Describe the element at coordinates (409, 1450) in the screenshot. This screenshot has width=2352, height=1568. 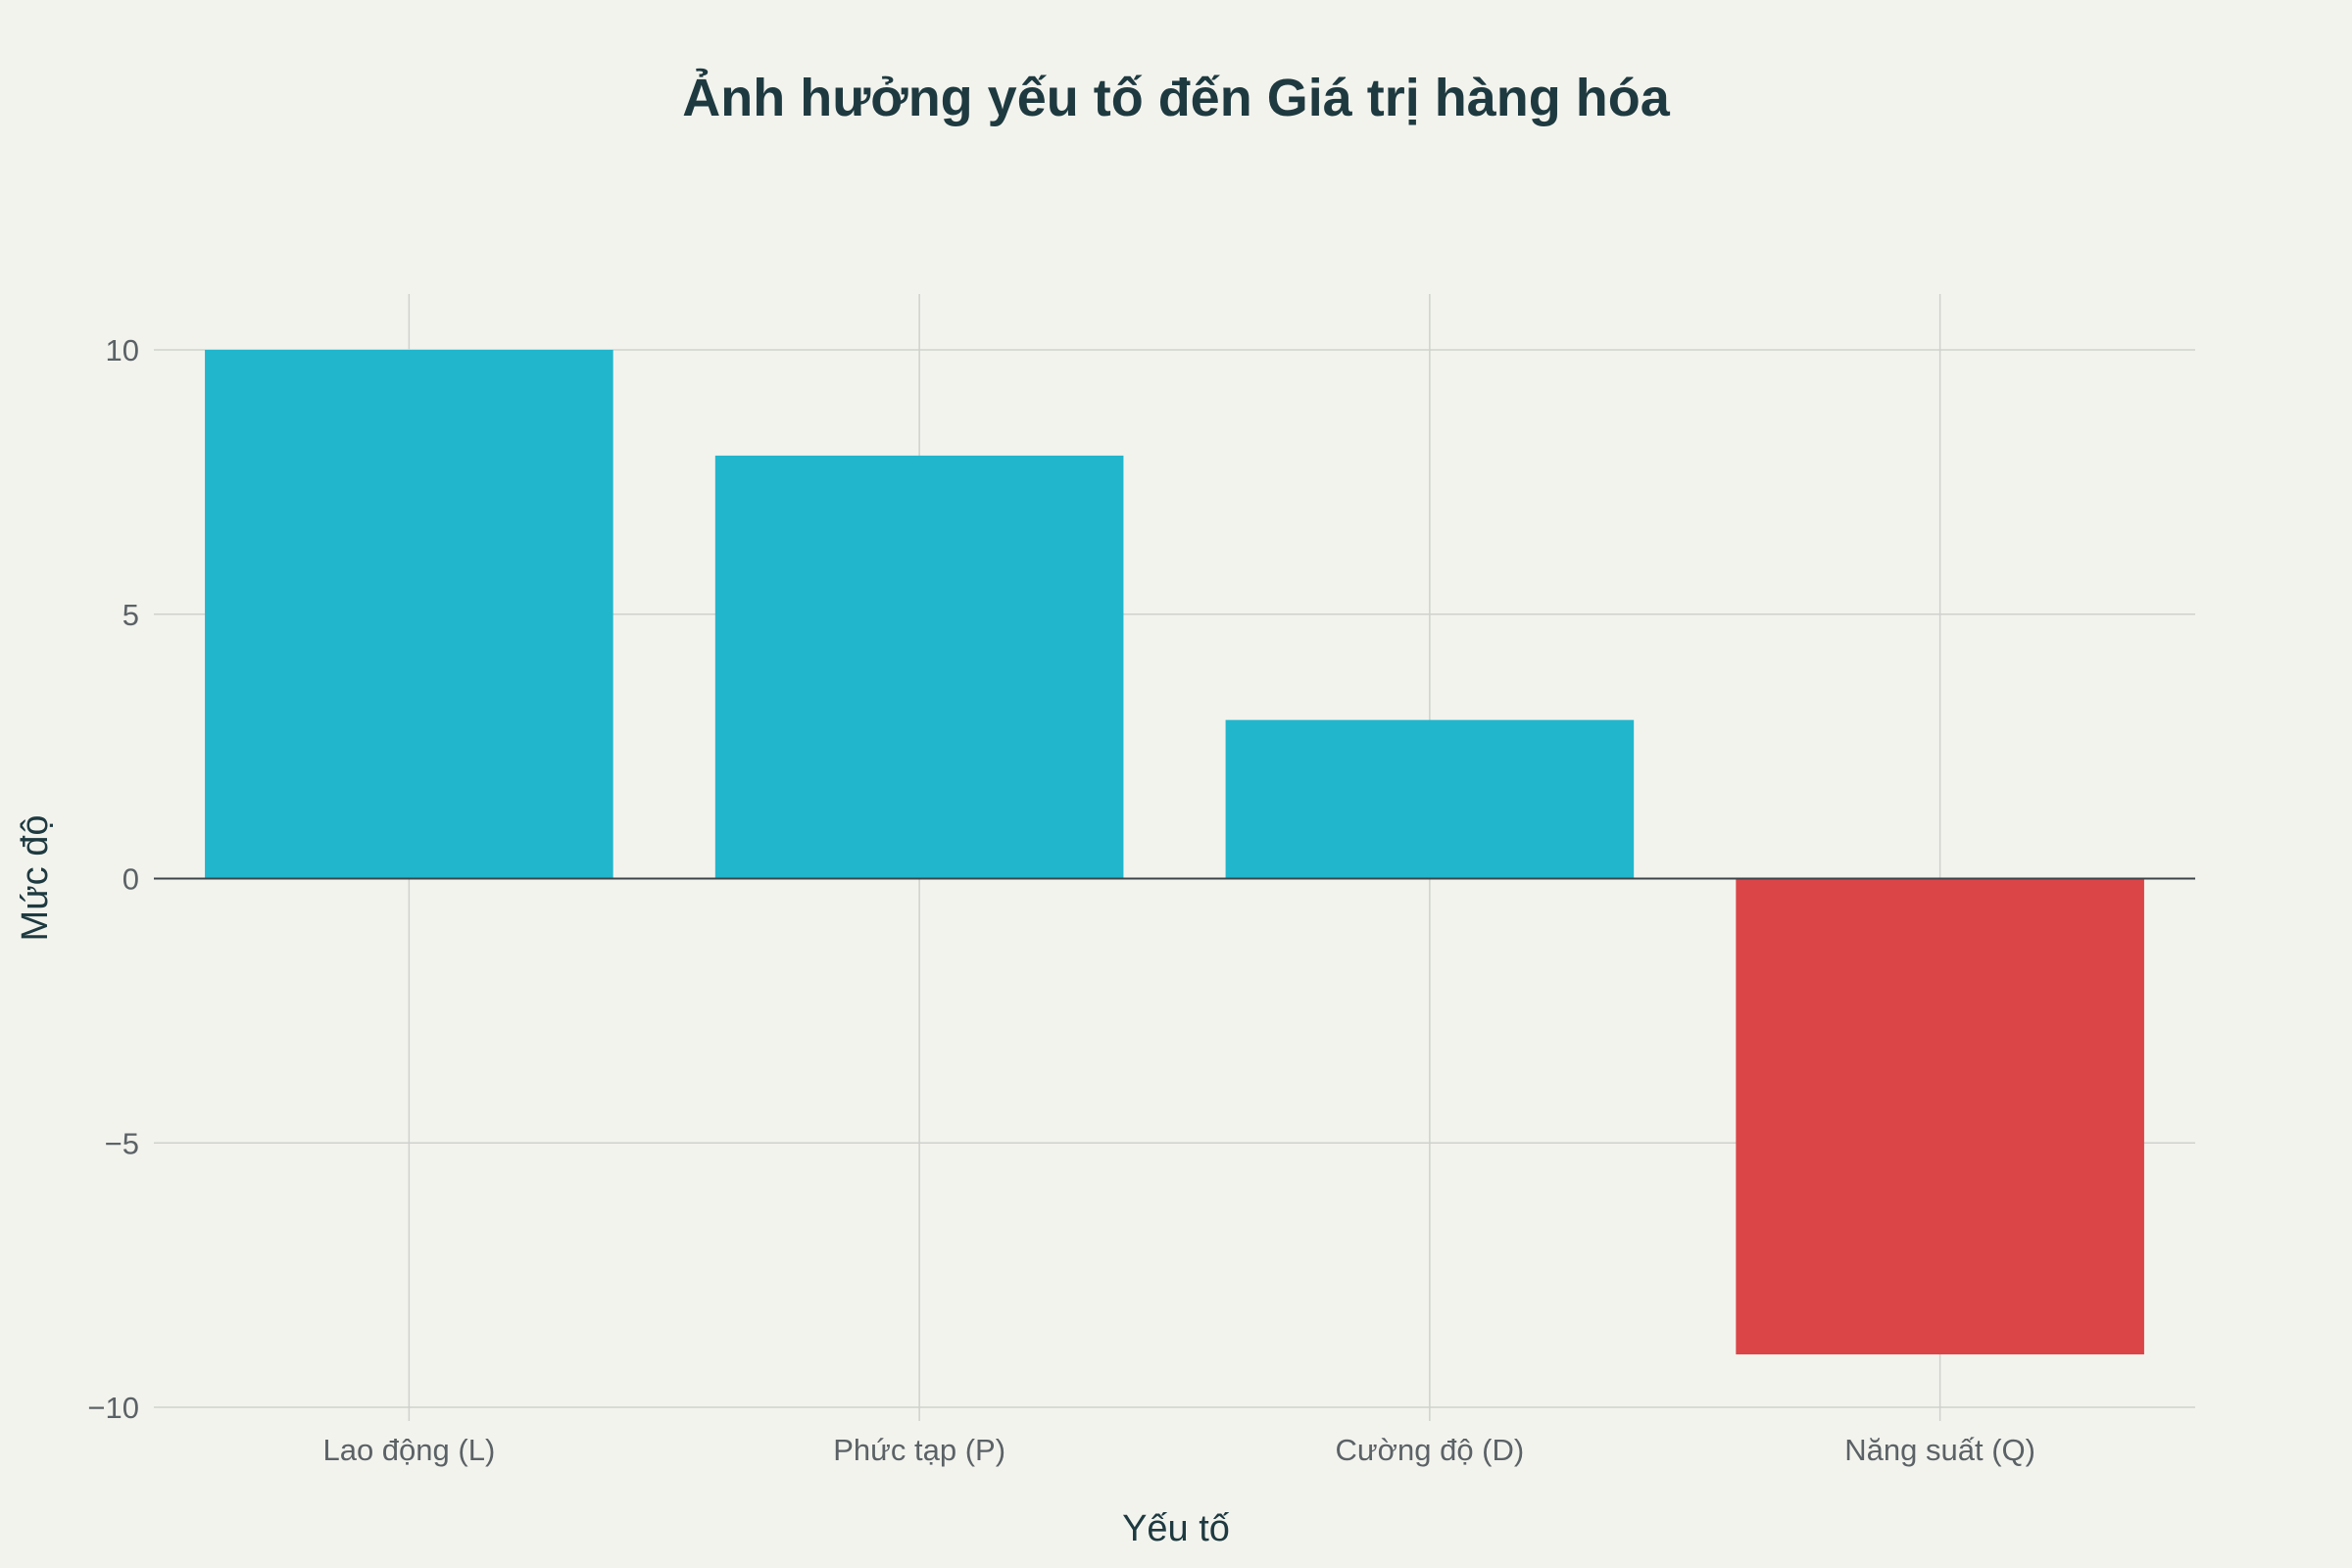
I see `x-tick-label: Lao động (L)` at that location.